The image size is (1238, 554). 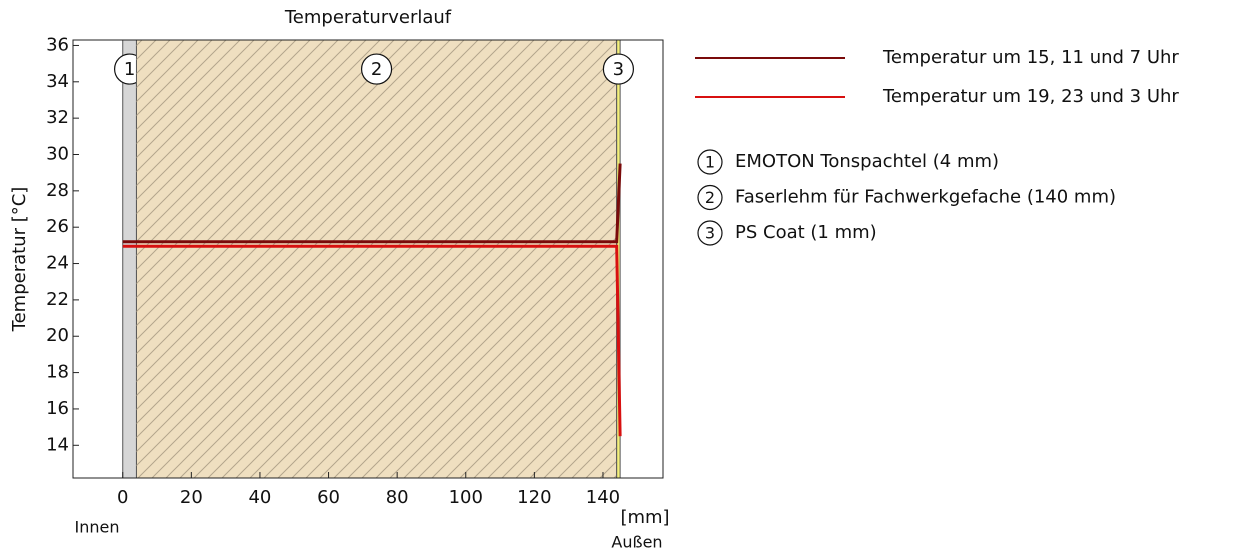 I want to click on x-tick-label: 40, so click(x=259, y=497).